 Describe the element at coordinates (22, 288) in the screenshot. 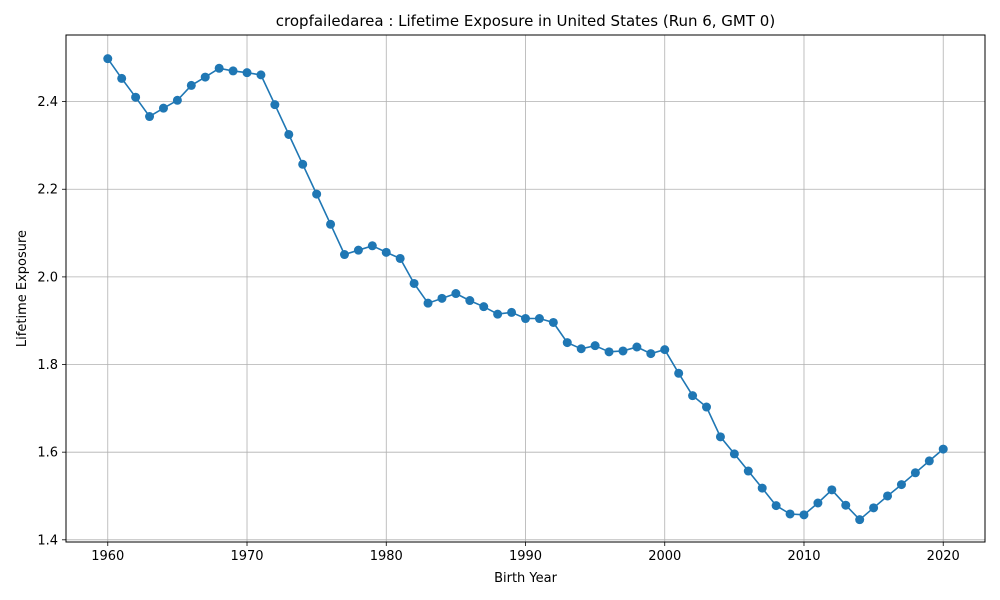

I see `y-axis-label: Lifetime Exposure` at that location.